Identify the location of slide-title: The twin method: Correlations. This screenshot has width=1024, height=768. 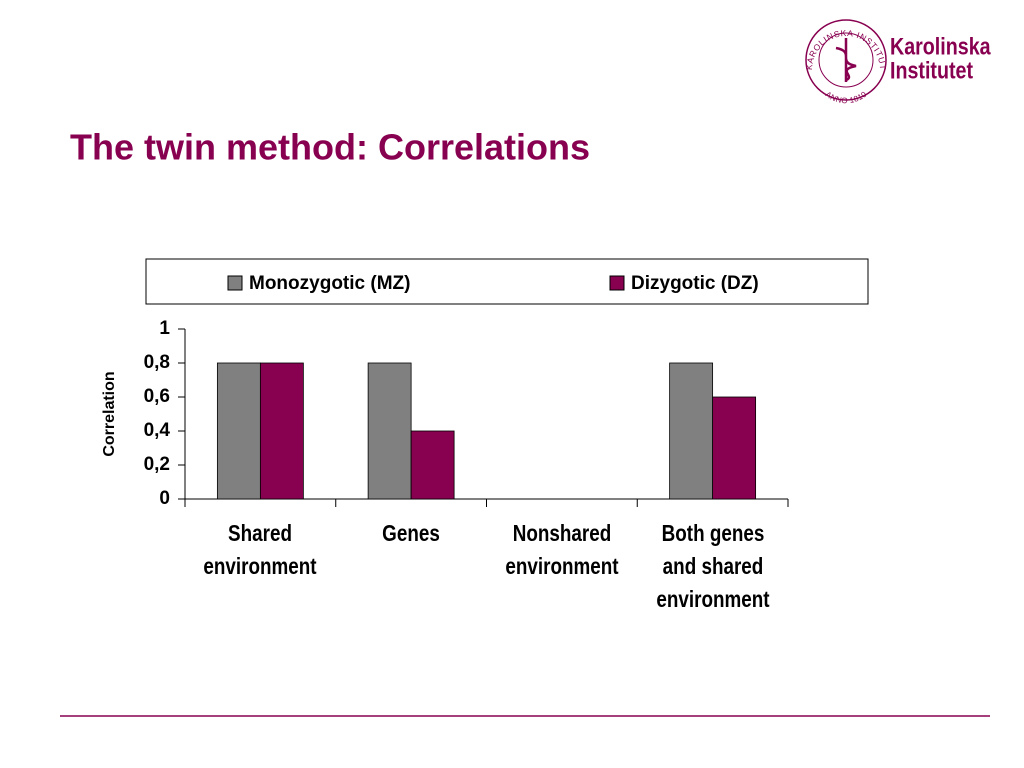
(330, 147).